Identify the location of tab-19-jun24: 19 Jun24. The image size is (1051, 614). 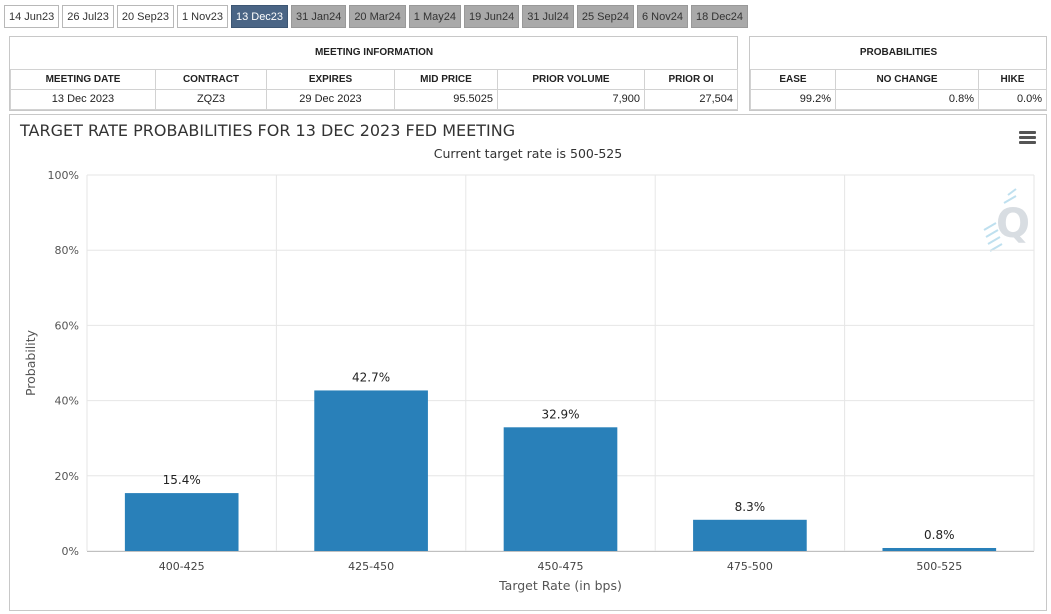
(492, 16).